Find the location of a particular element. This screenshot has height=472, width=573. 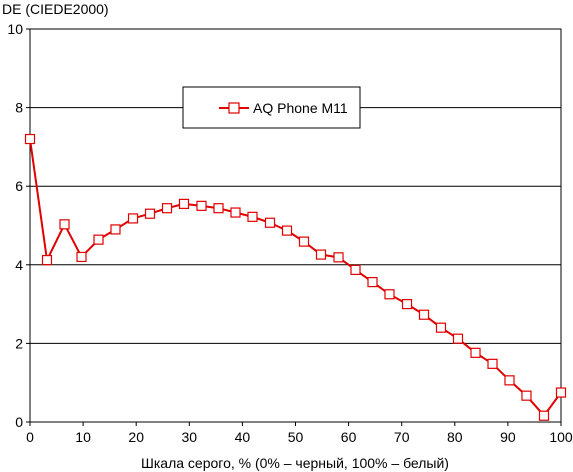

legend-series-label: AQ Phone M11 is located at coordinates (300, 108).